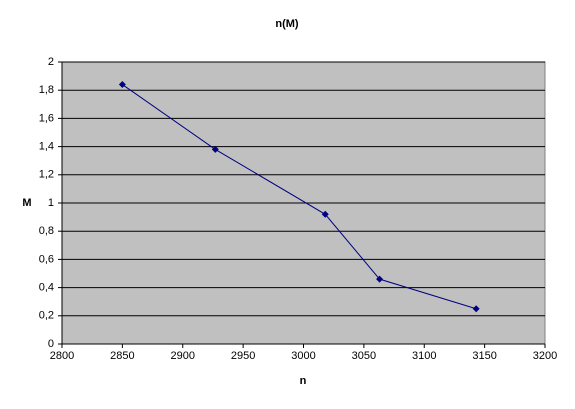 The height and width of the screenshot is (409, 575). I want to click on y-tick-label: 1,4, so click(46, 147).